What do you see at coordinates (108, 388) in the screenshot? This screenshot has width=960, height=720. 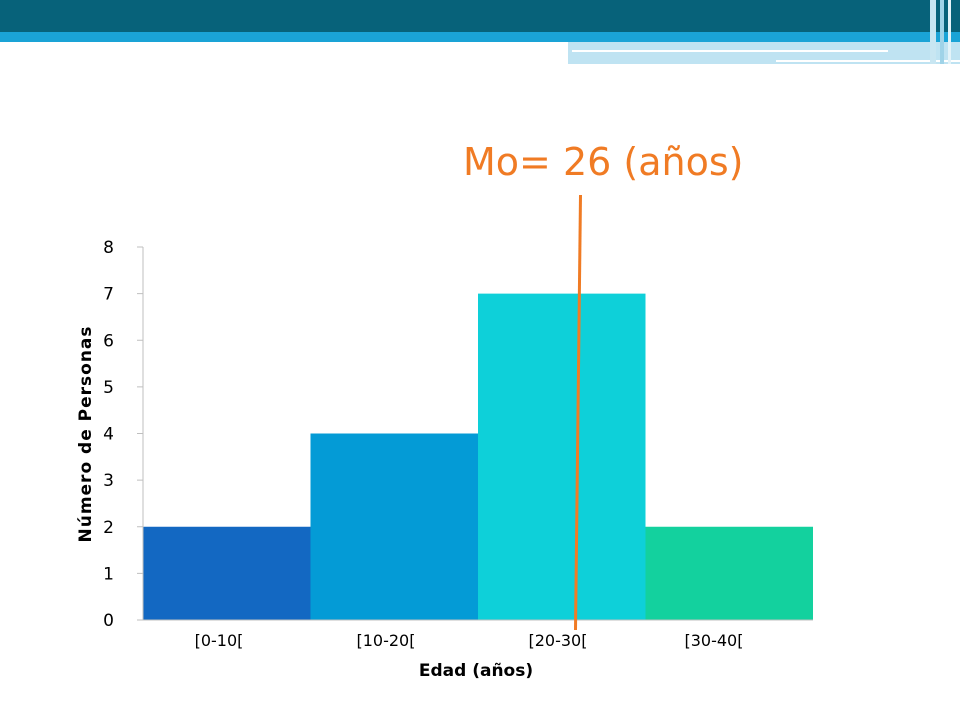 I see `y-tick-label: 5` at bounding box center [108, 388].